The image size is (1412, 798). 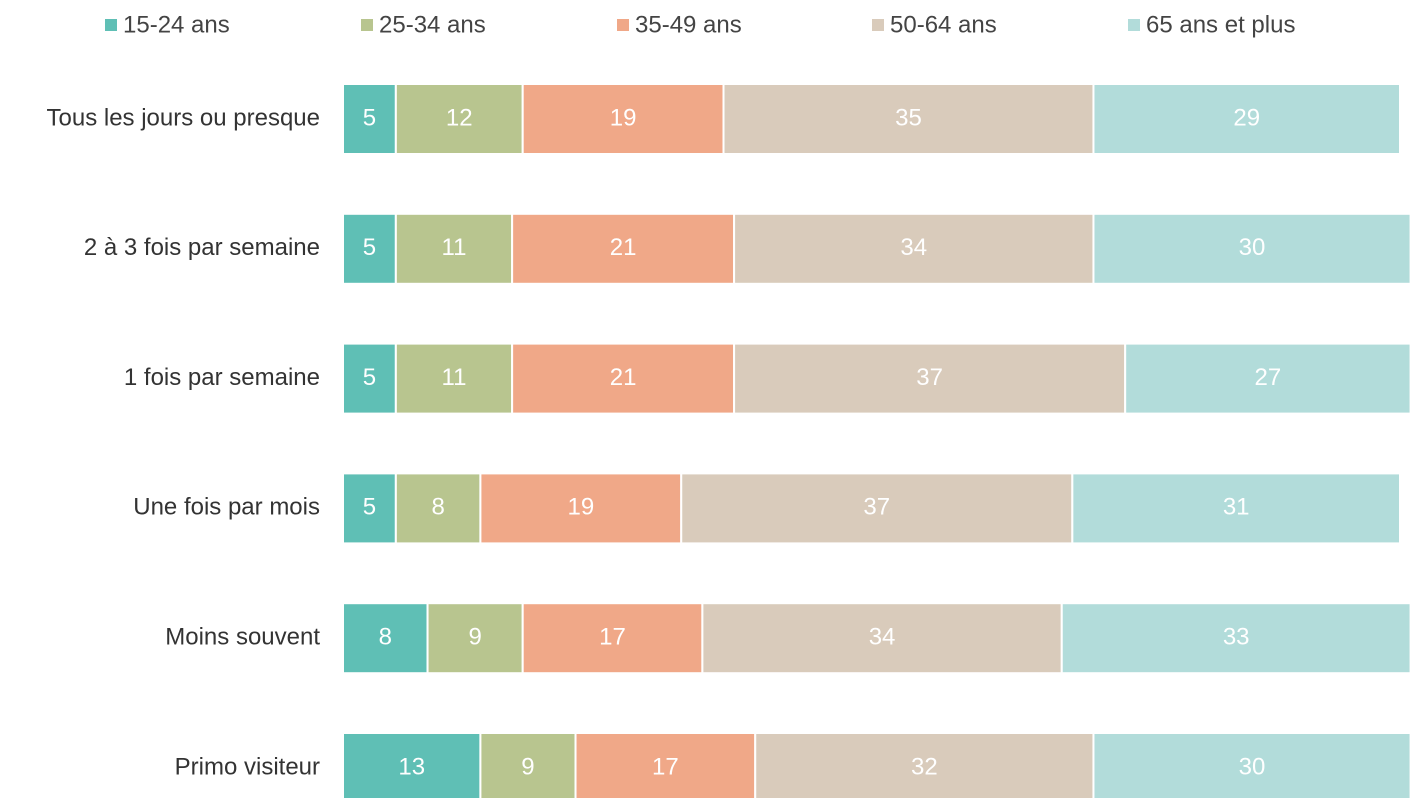 I want to click on data-label: 33, so click(x=1236, y=637).